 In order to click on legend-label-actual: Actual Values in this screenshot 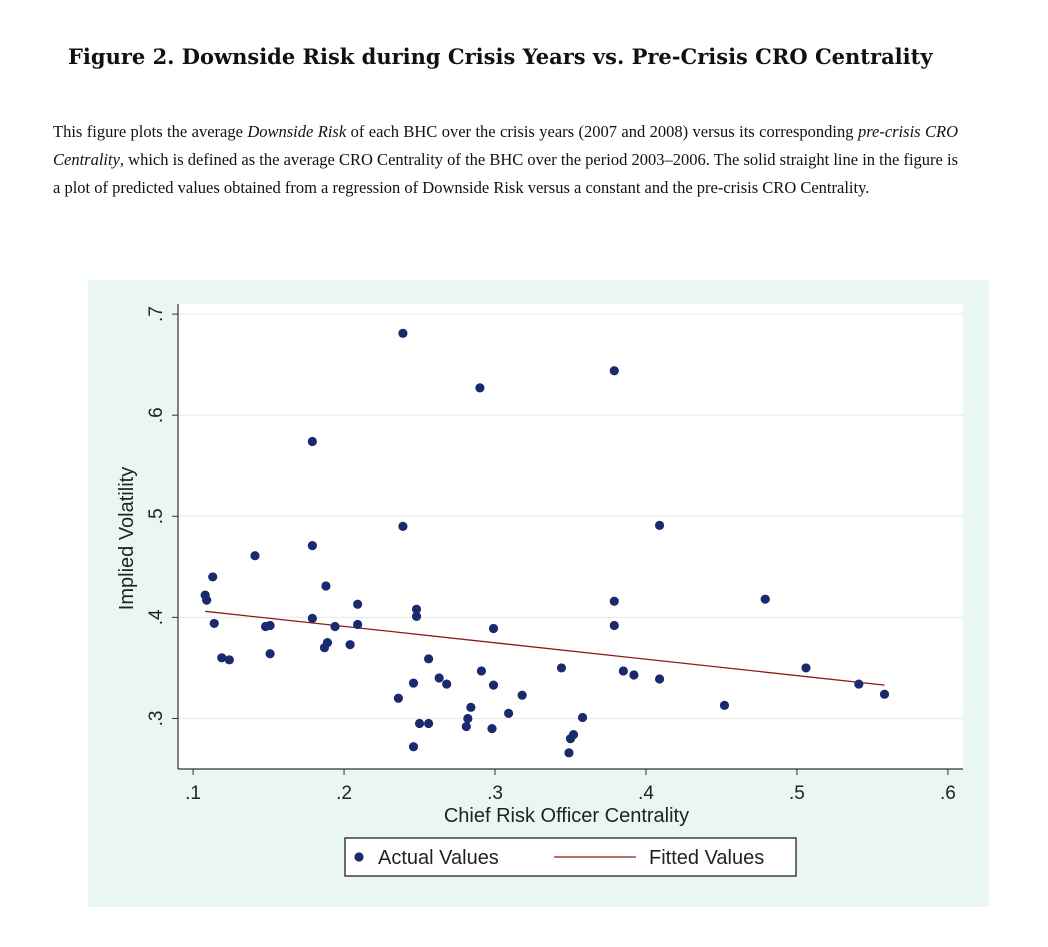, I will do `click(438, 858)`.